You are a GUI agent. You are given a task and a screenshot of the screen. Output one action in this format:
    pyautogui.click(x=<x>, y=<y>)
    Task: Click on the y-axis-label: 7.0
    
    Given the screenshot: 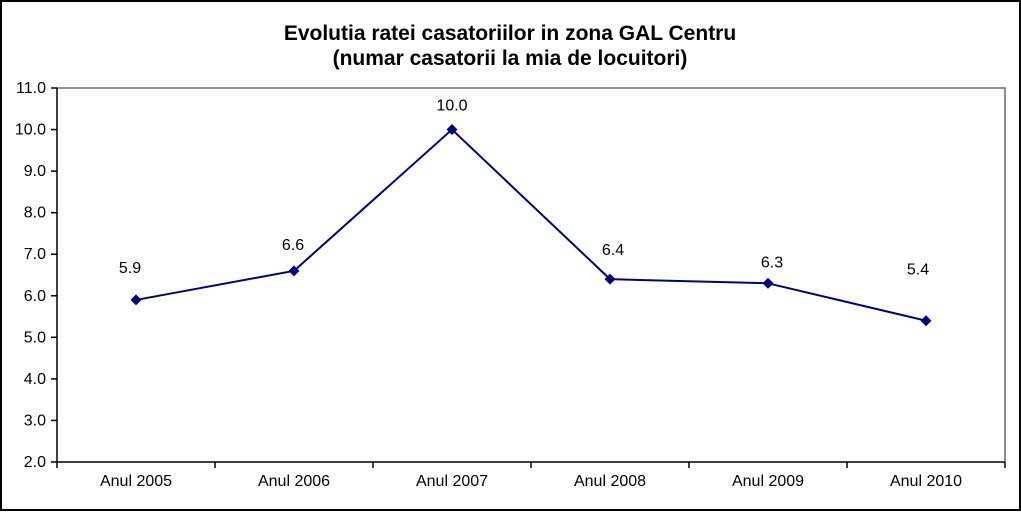 What is the action you would take?
    pyautogui.click(x=35, y=254)
    